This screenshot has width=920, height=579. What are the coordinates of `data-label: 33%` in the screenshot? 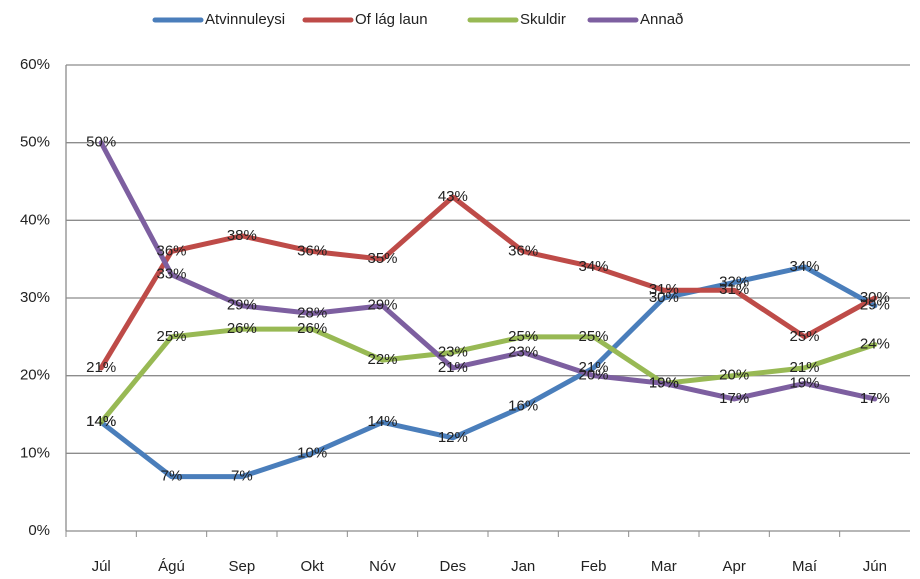 It's located at (171, 274).